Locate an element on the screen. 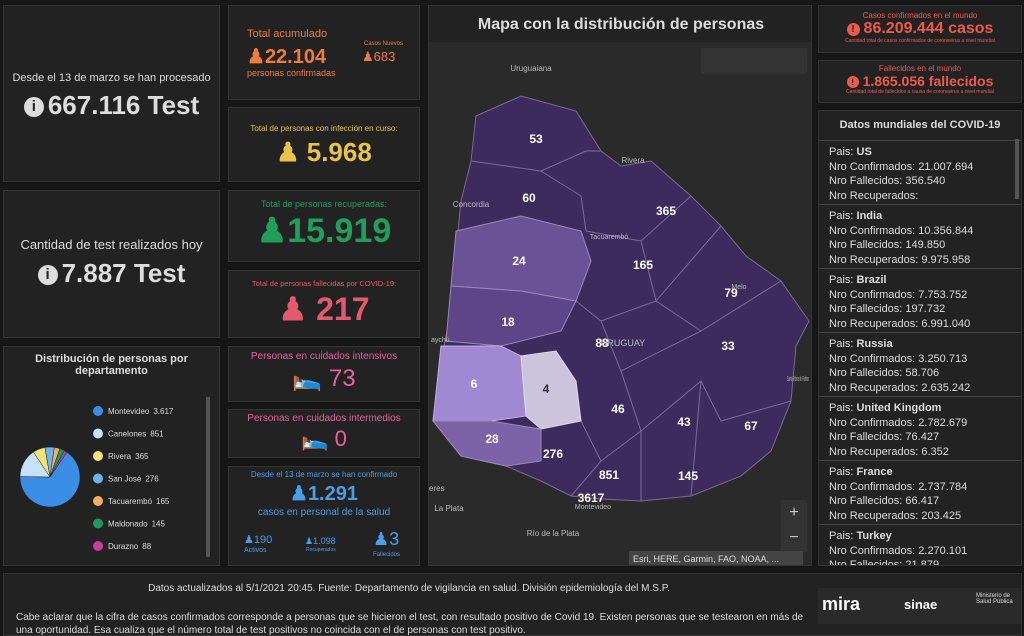 The width and height of the screenshot is (1024, 636). zoom-in: + is located at coordinates (793, 512).